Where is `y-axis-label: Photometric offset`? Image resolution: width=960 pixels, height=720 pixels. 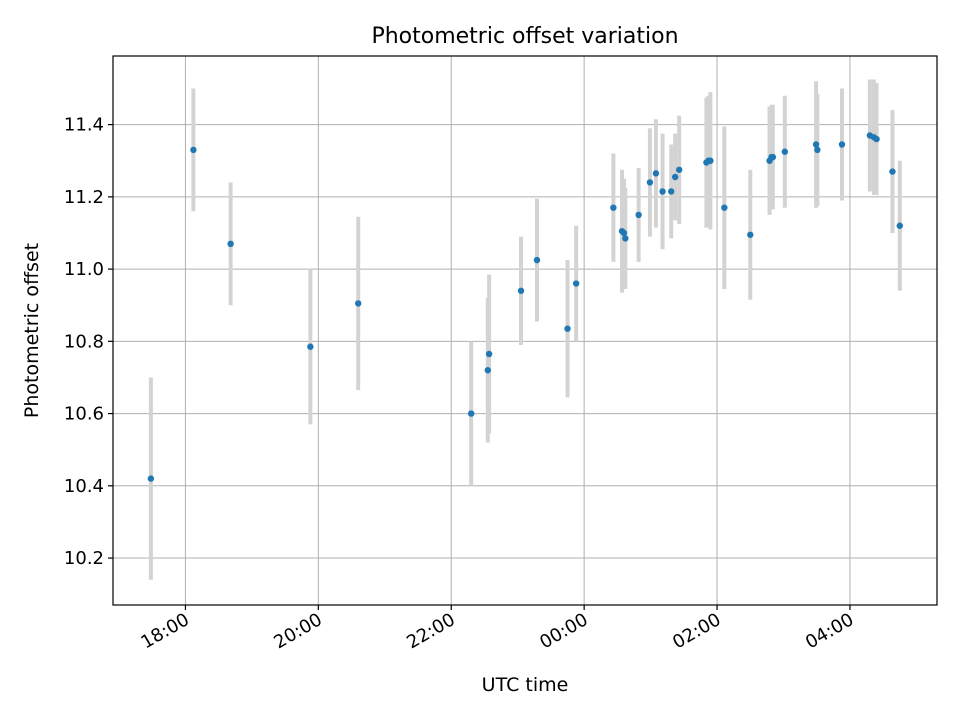 y-axis-label: Photometric offset is located at coordinates (32, 330).